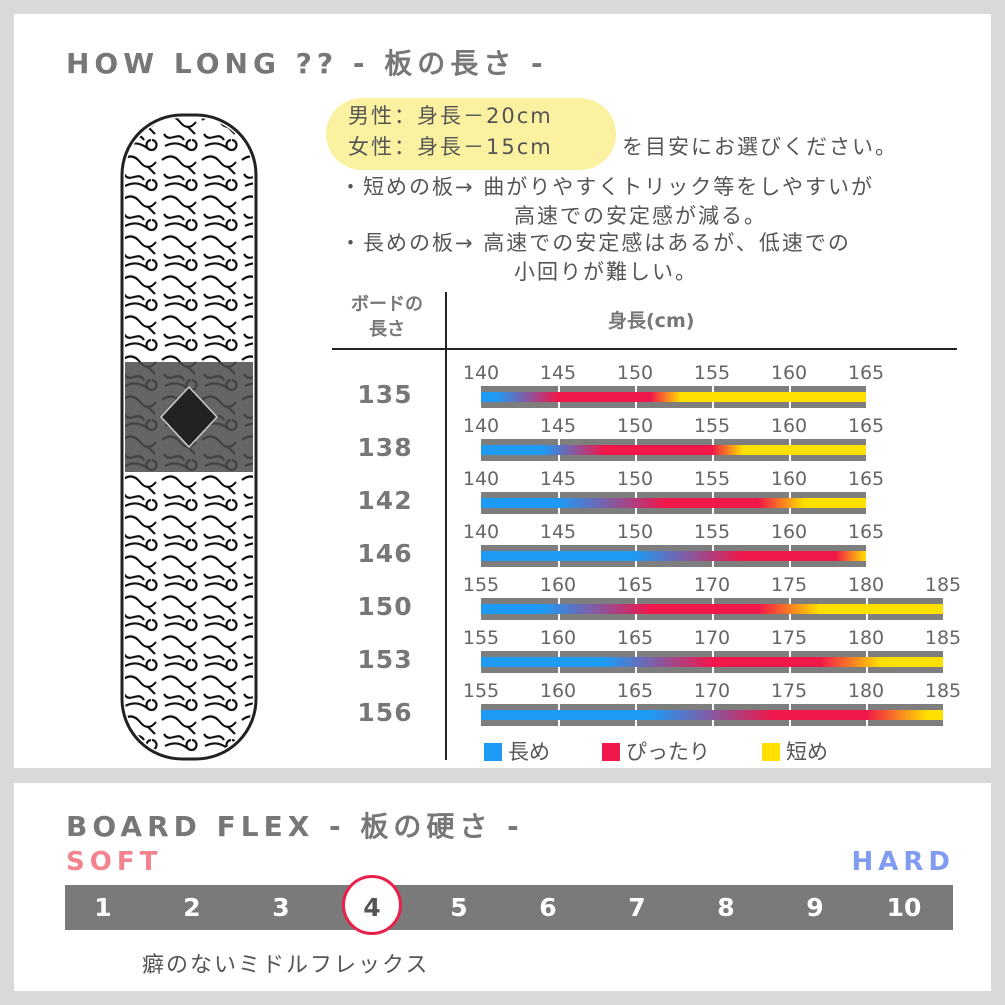 The height and width of the screenshot is (1005, 1005). Describe the element at coordinates (385, 659) in the screenshot. I see `board-length-label: 153` at that location.